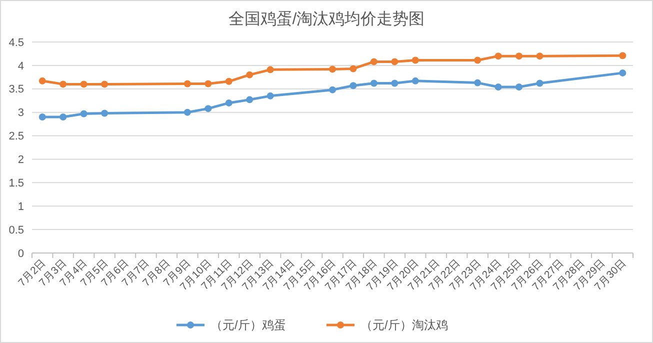 The height and width of the screenshot is (343, 653). Describe the element at coordinates (21, 113) in the screenshot. I see `y-tick-label: 3` at that location.